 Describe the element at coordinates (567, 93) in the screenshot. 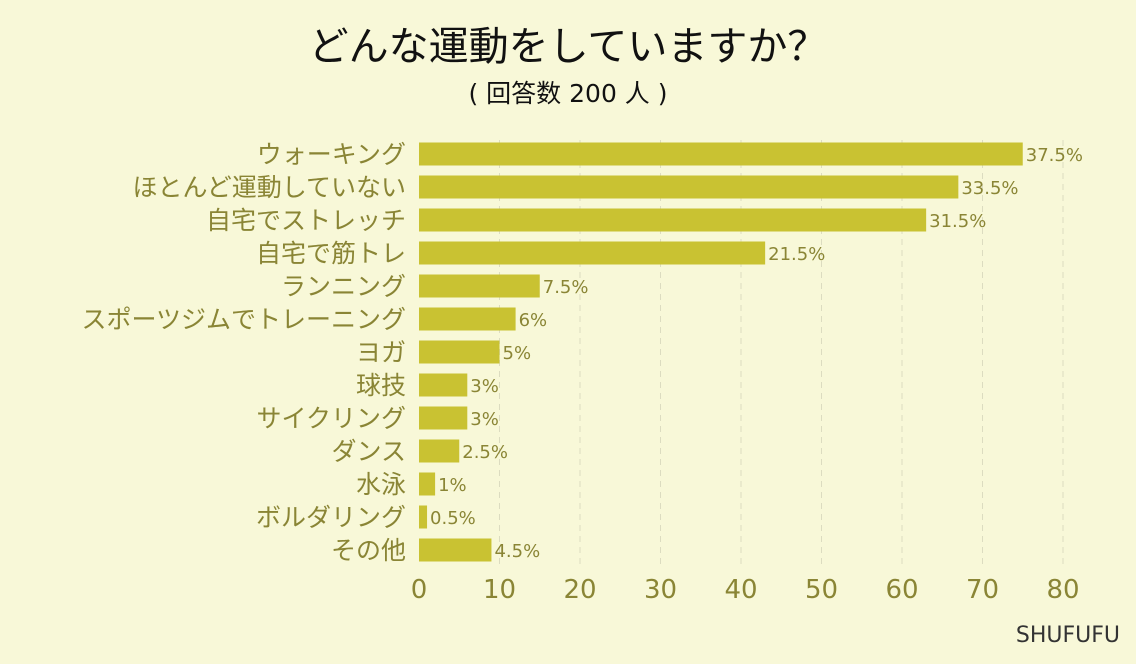

I see `chart-subtitle: ( 回答数 200 人 )` at that location.